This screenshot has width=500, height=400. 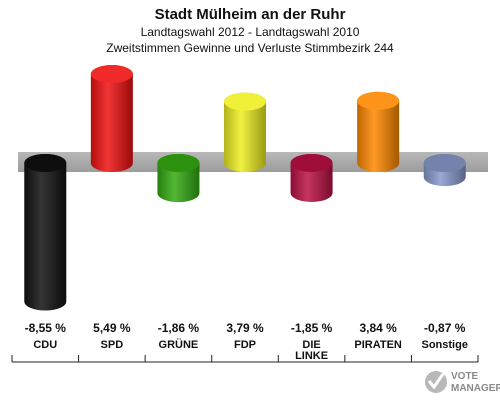 What do you see at coordinates (45, 232) in the screenshot?
I see `bar-cdu` at bounding box center [45, 232].